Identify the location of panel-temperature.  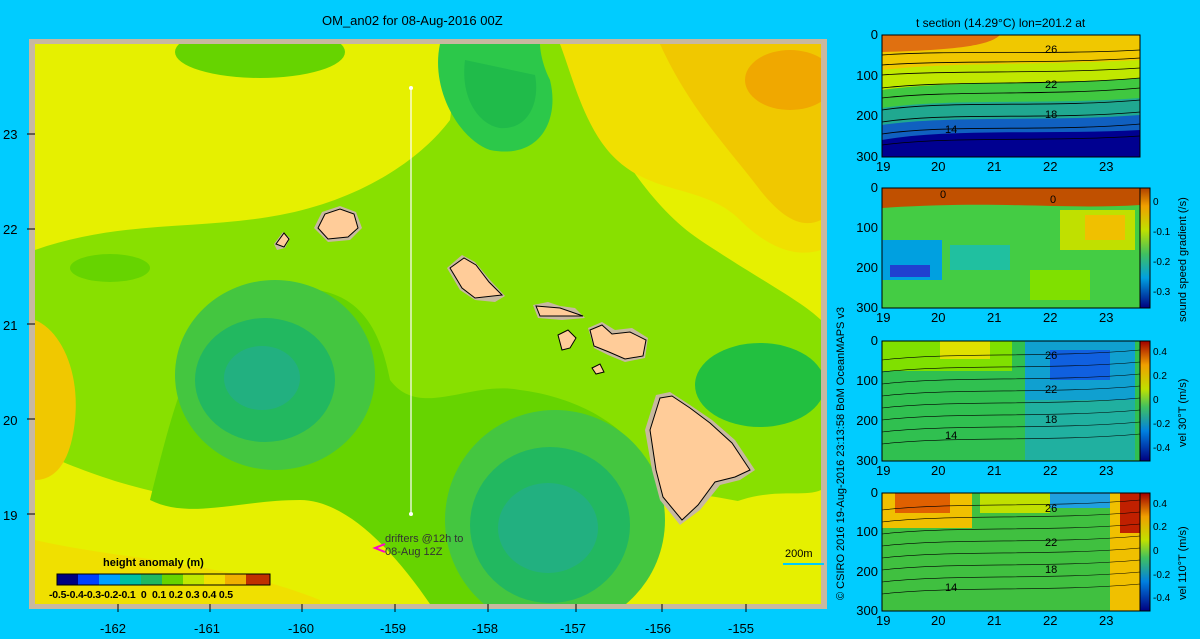
(1011, 96).